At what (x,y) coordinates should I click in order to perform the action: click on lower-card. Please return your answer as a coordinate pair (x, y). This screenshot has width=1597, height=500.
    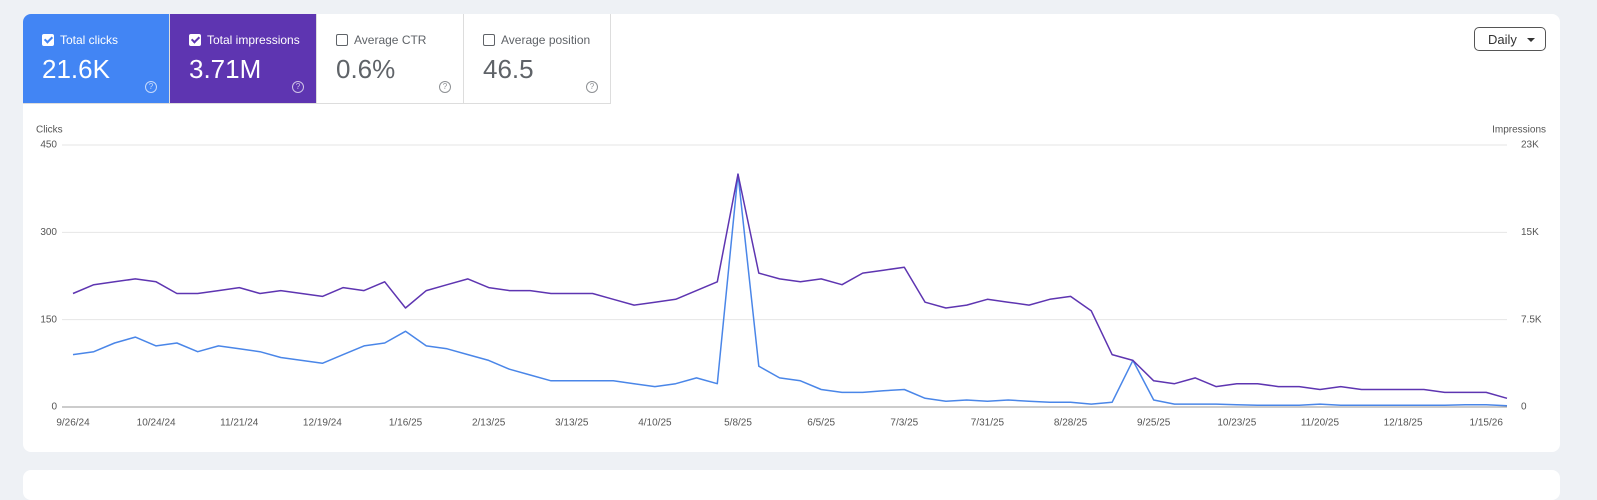
    Looking at the image, I should click on (791, 485).